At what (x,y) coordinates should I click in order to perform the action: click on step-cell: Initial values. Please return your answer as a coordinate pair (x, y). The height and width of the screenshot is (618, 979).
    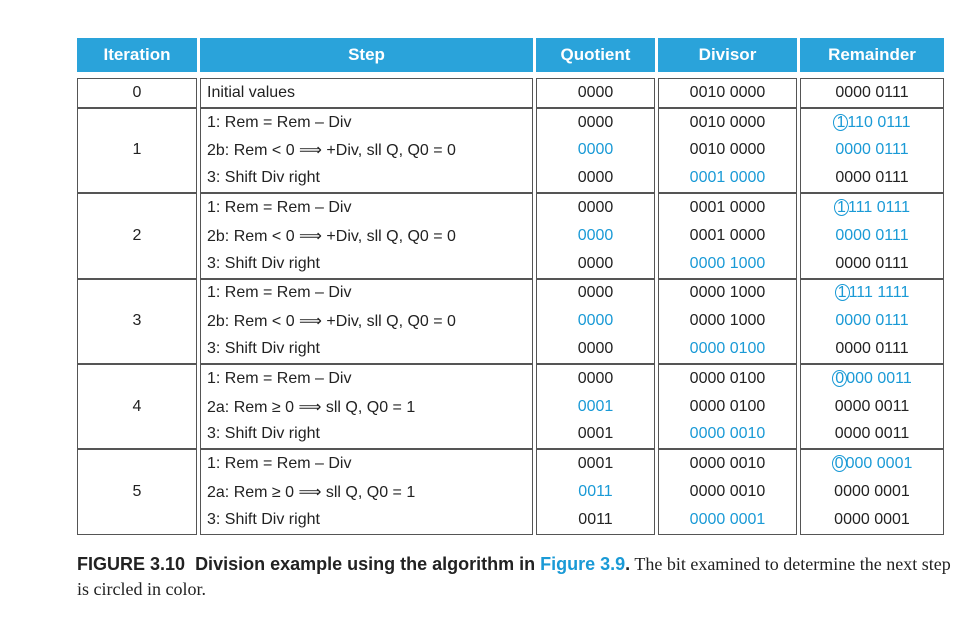
    Looking at the image, I should click on (366, 93).